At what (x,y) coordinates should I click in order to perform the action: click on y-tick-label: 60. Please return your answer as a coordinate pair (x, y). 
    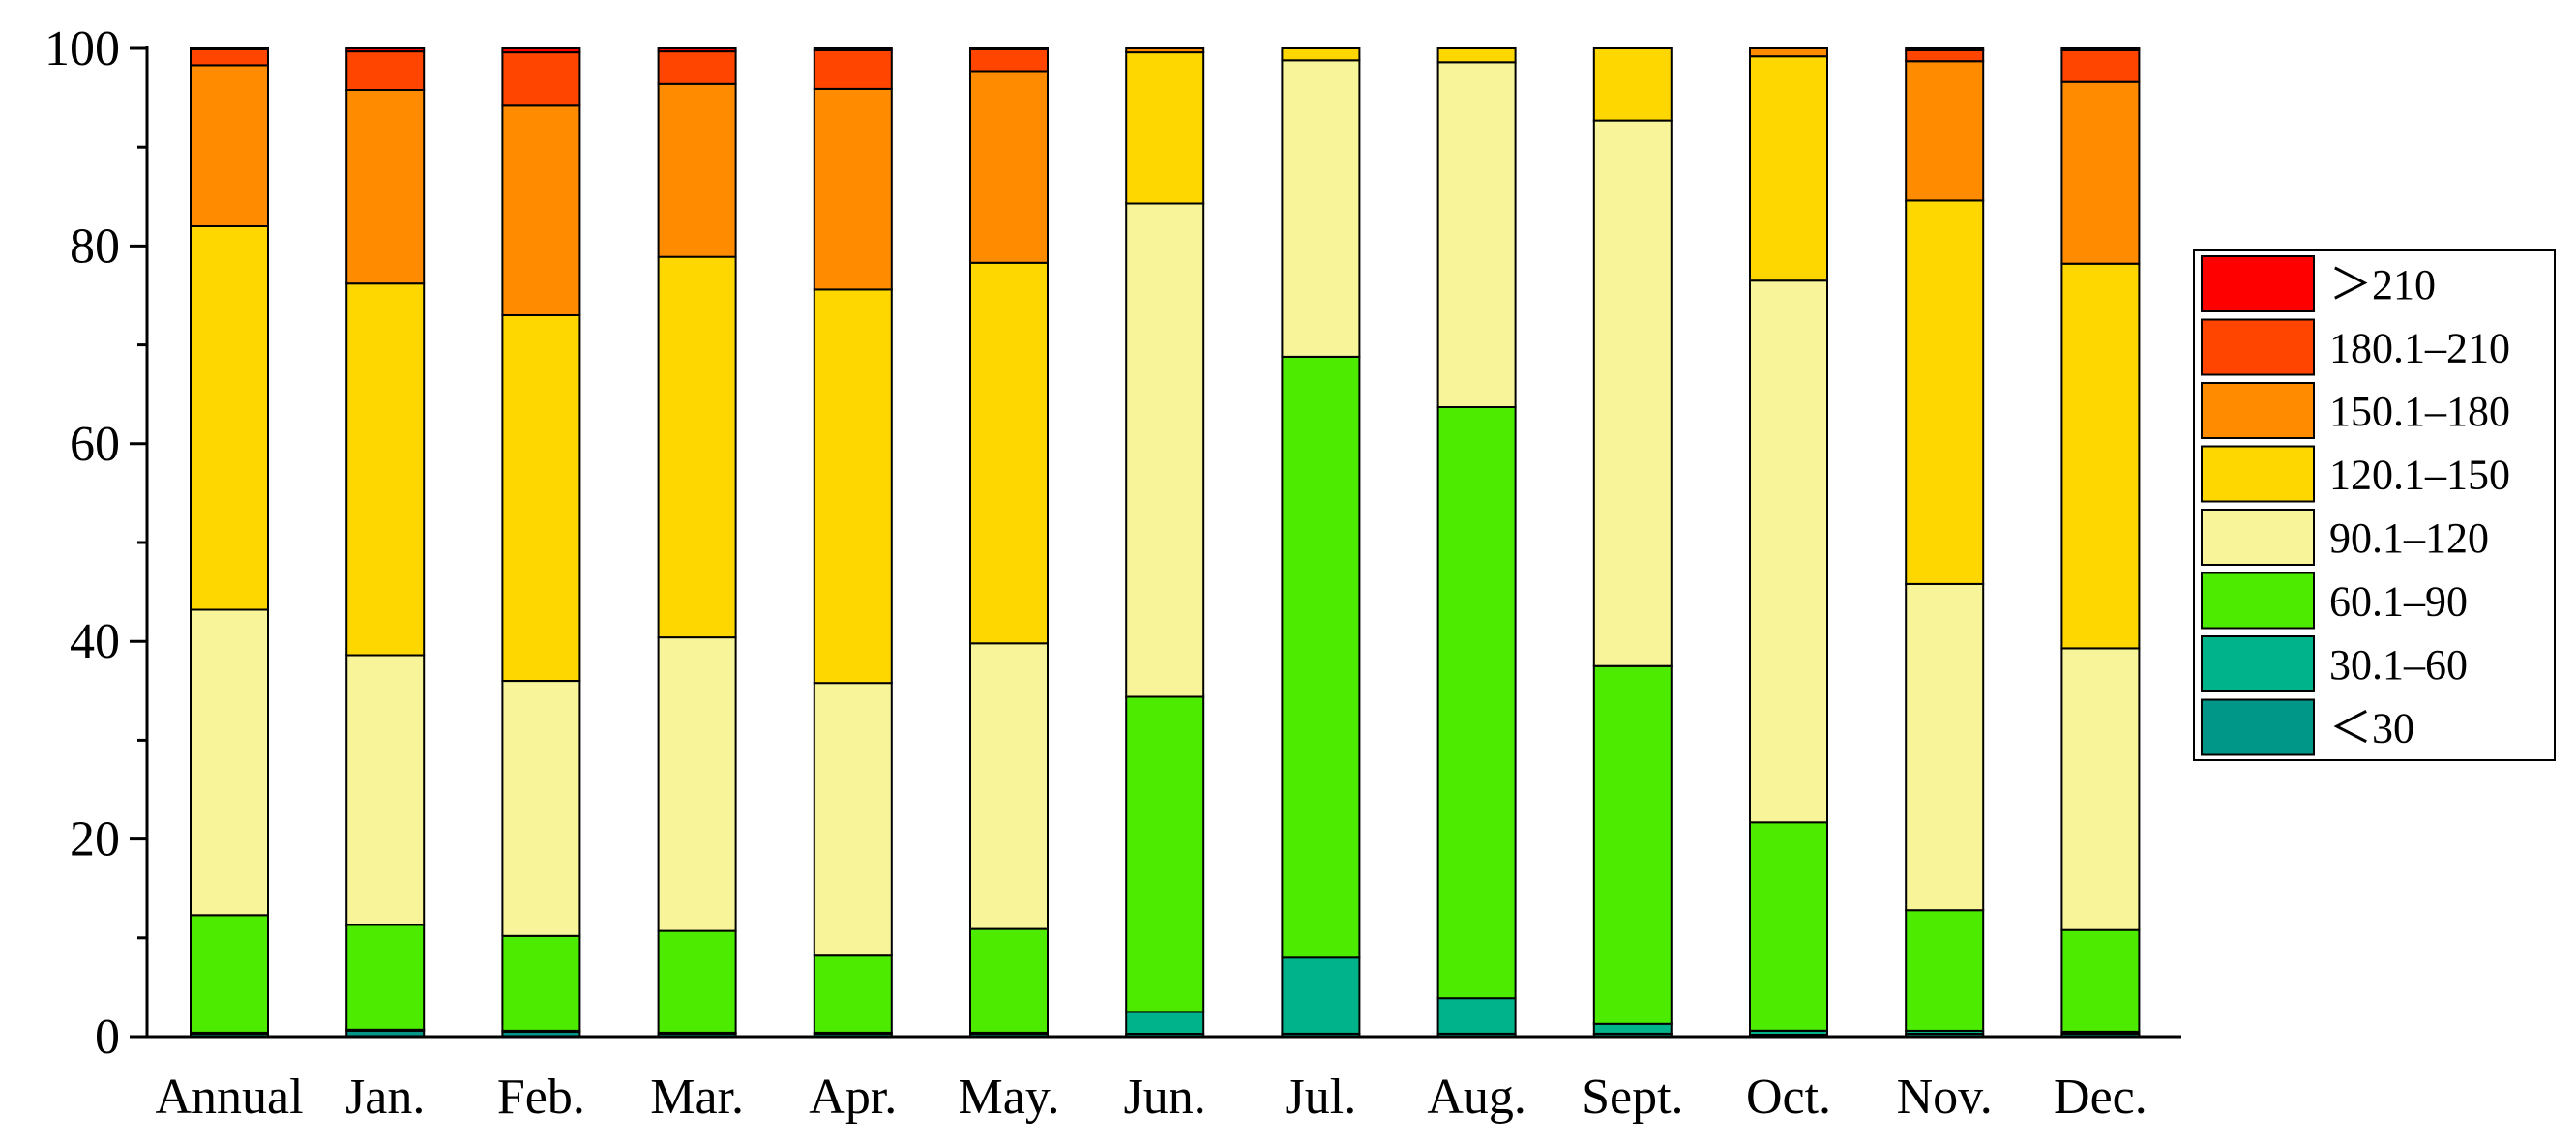
    Looking at the image, I should click on (95, 445).